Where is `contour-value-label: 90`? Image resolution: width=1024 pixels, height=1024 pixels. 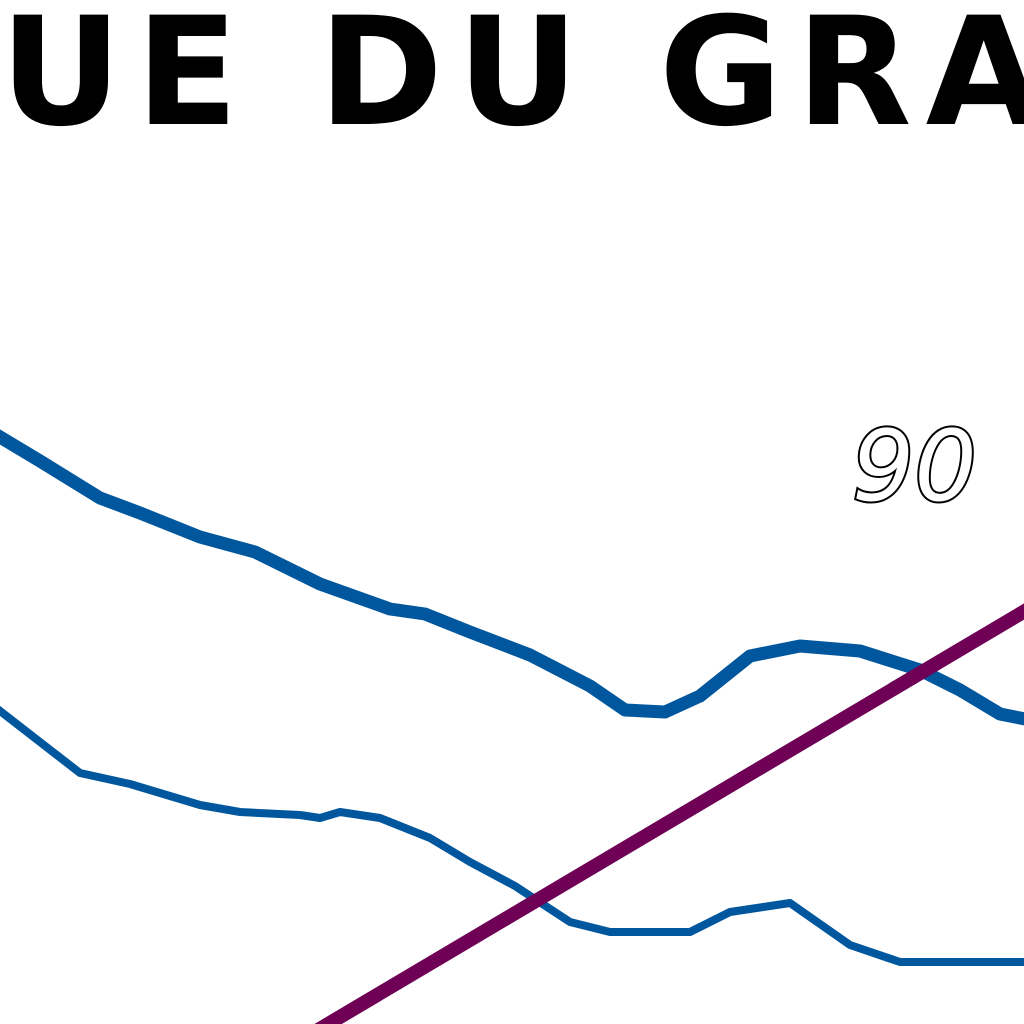
contour-value-label: 90 is located at coordinates (914, 467).